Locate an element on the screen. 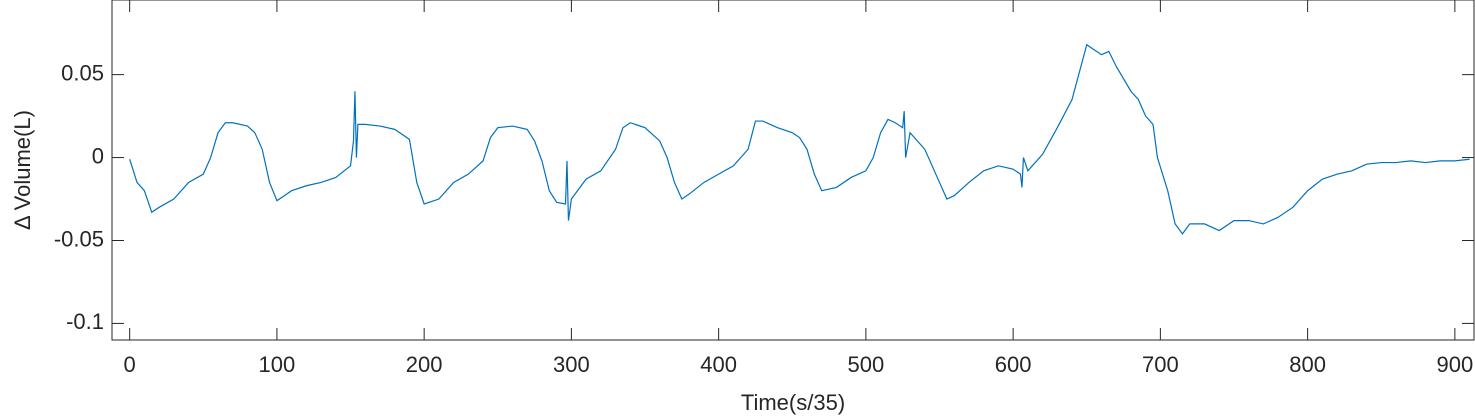 The image size is (1475, 420). x-tick-label: 500 is located at coordinates (866, 364).